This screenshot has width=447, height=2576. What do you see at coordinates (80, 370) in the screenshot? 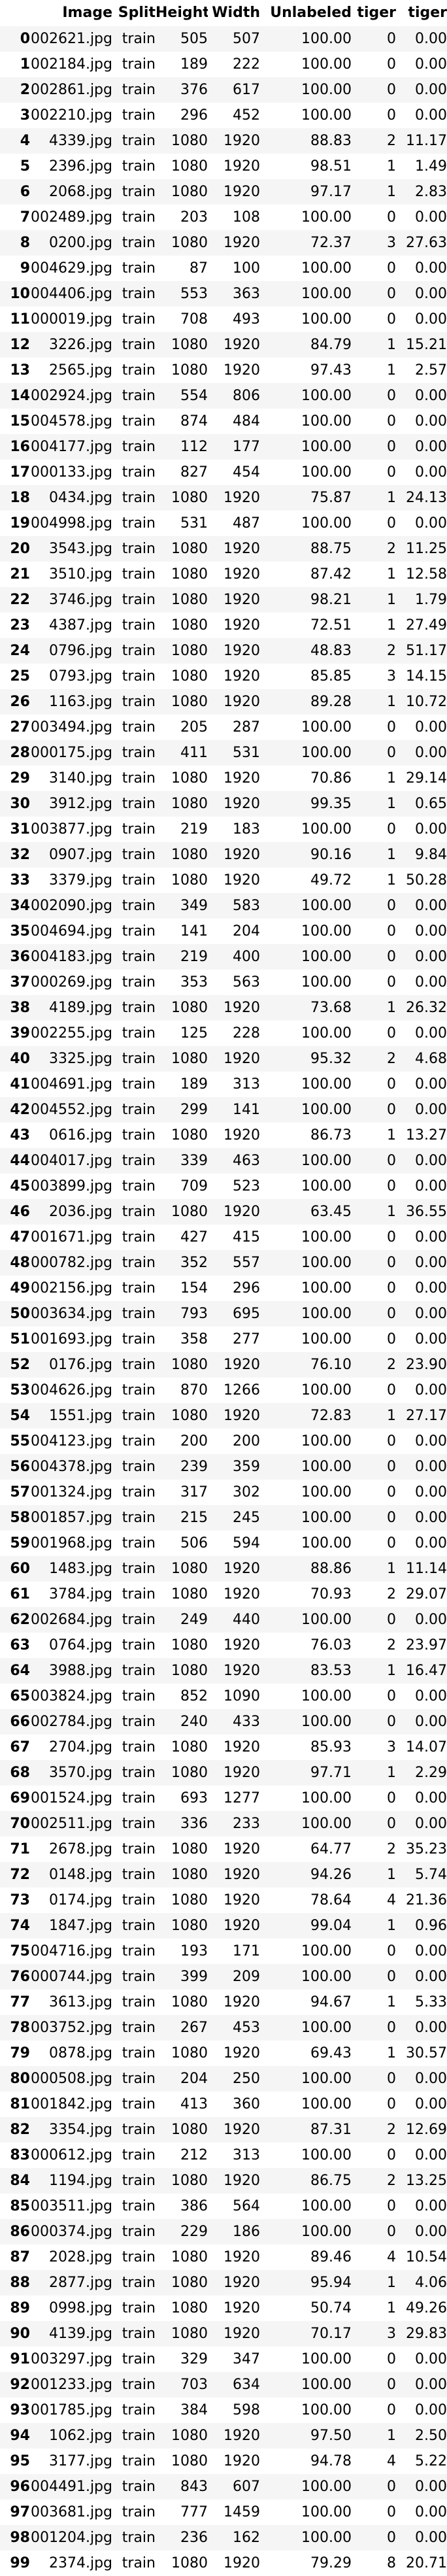
I see `image-cell: 2565.jpg` at bounding box center [80, 370].